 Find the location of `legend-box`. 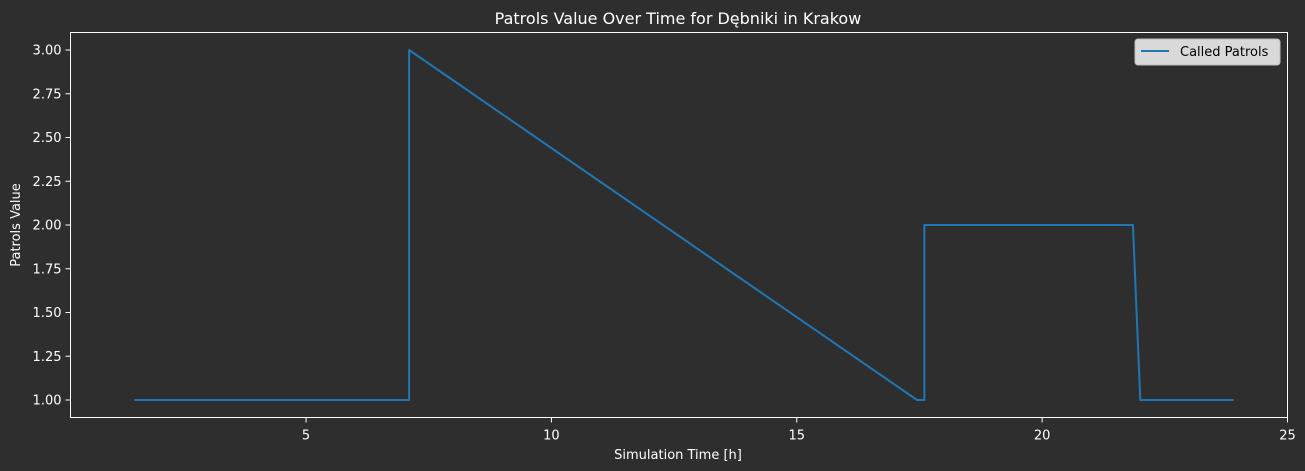

legend-box is located at coordinates (1207, 52).